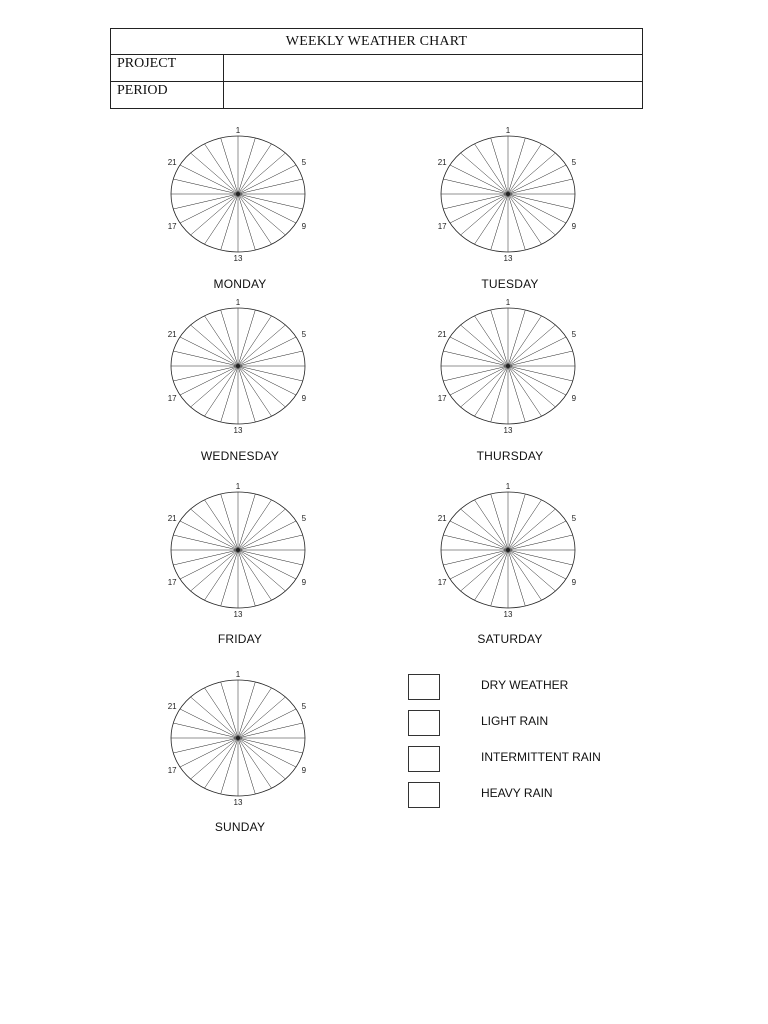 Image resolution: width=768 pixels, height=1024 pixels. I want to click on dial-monday: 1 5 9 13 17 21 MONDAY, so click(270, 212).